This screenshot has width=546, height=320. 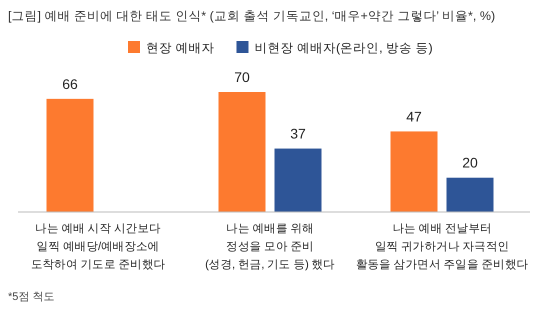 What do you see at coordinates (298, 134) in the screenshot?
I see `data-label: 37` at bounding box center [298, 134].